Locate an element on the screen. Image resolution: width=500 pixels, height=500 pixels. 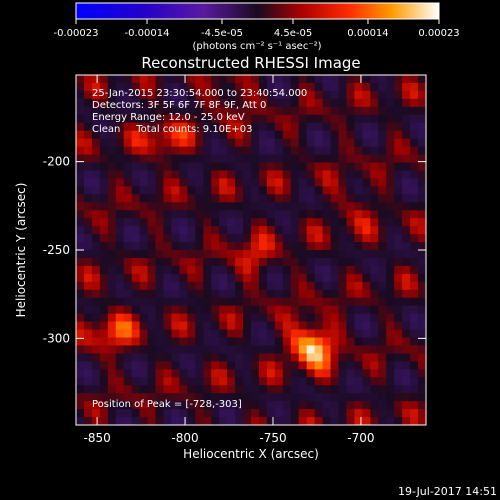
colorbar-unit-label: (photons cm⁻² s⁻¹ asec⁻²) is located at coordinates (256, 46).